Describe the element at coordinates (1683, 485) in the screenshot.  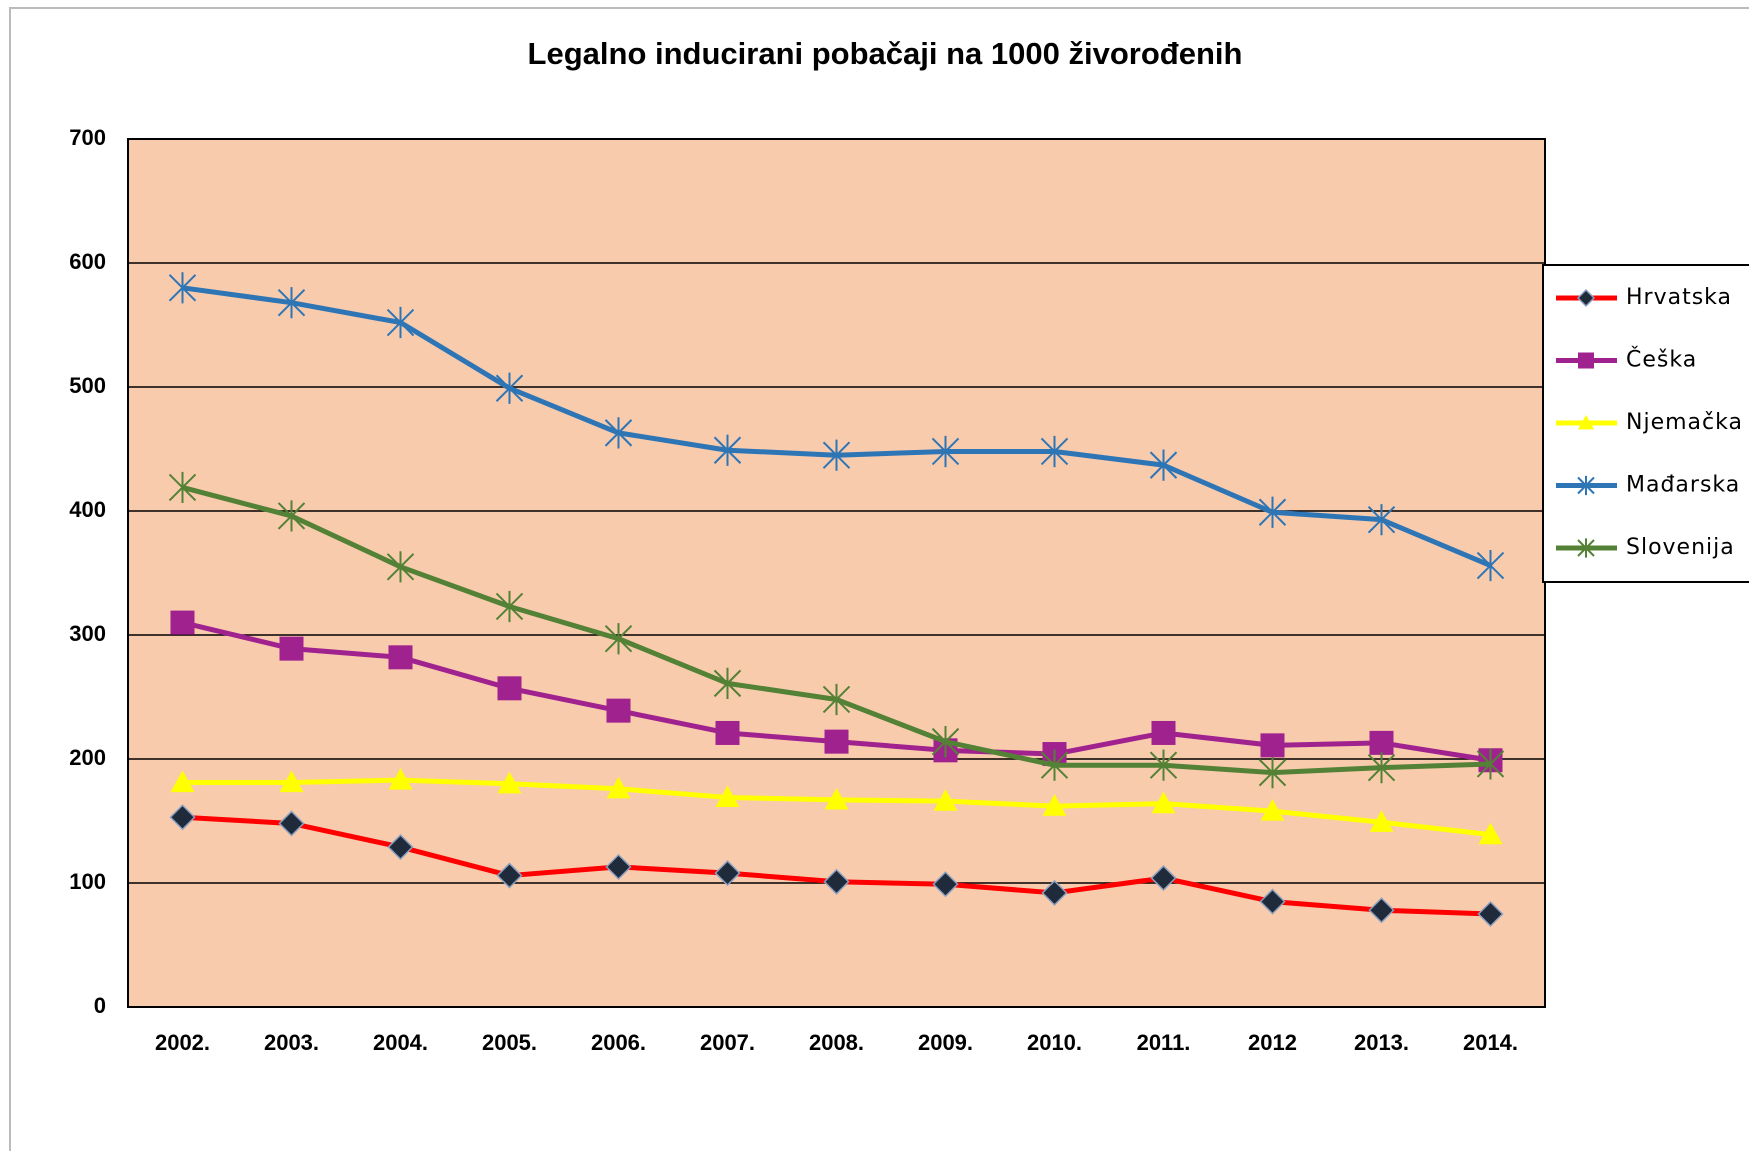
I see `legend-label: Mađarska` at that location.